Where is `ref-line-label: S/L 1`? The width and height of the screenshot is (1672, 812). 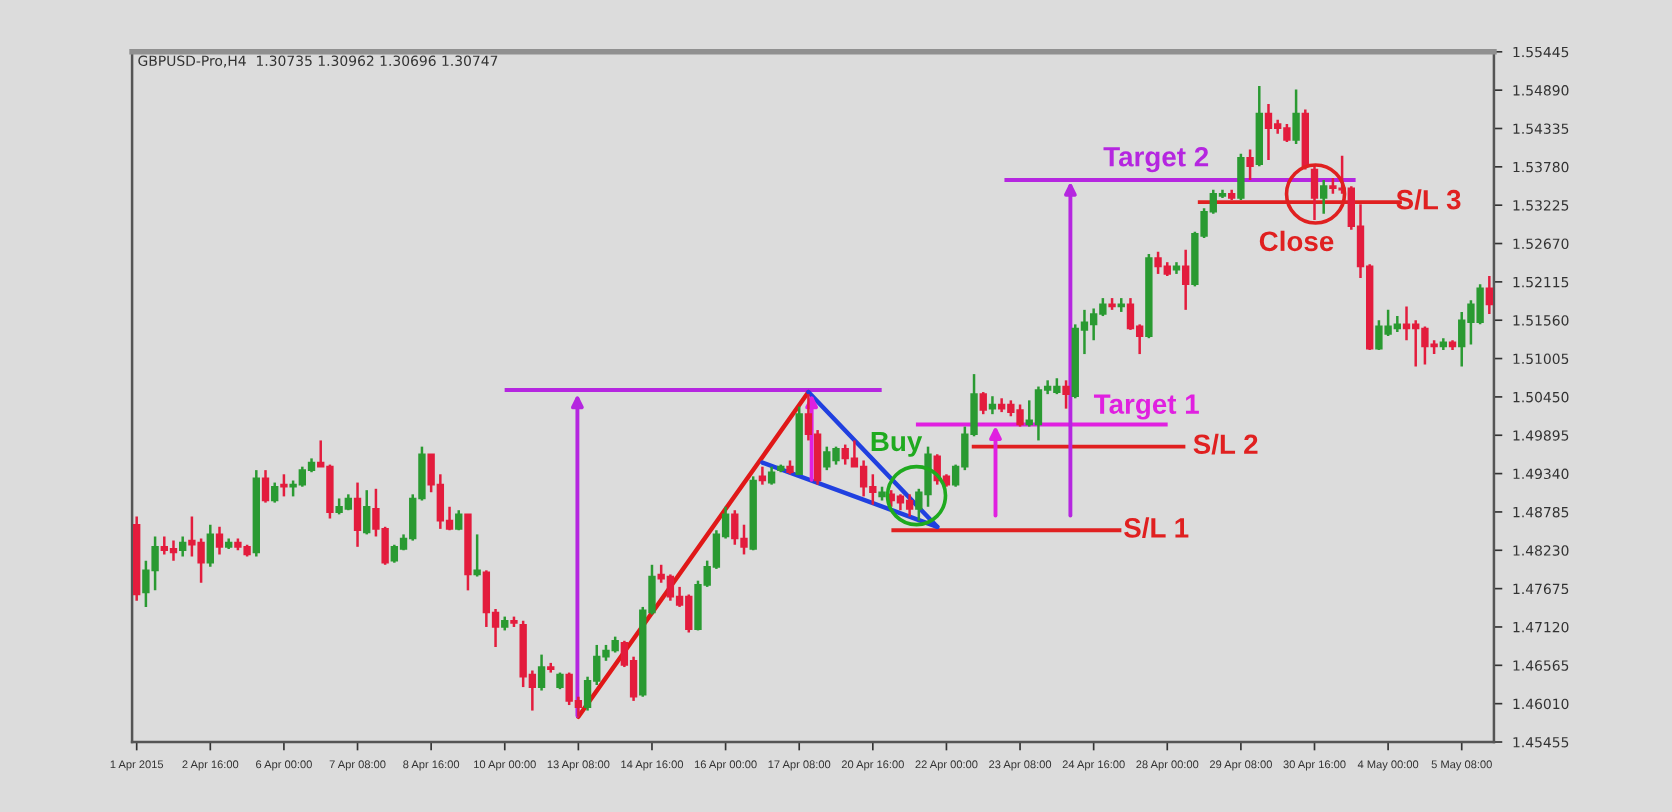 ref-line-label: S/L 1 is located at coordinates (1156, 527).